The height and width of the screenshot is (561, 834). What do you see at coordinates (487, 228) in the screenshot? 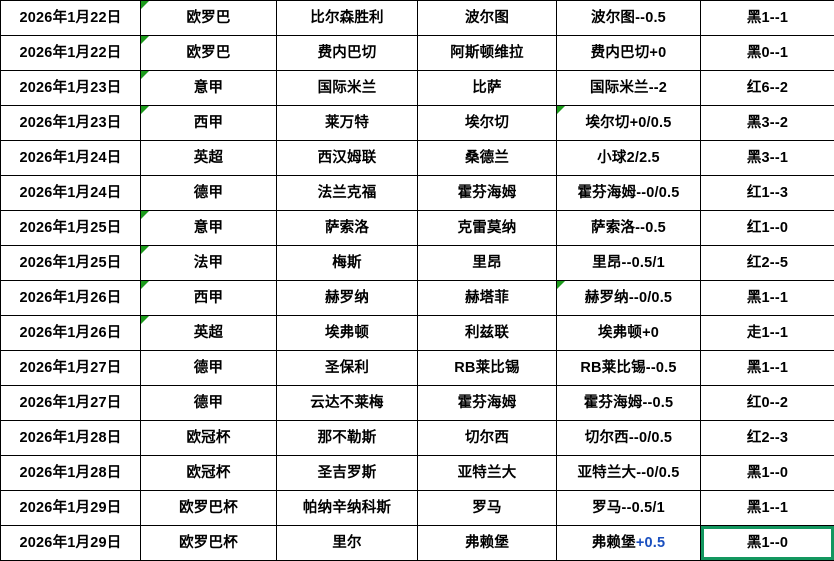
I see `cell-away-team: 克雷莫纳` at bounding box center [487, 228].